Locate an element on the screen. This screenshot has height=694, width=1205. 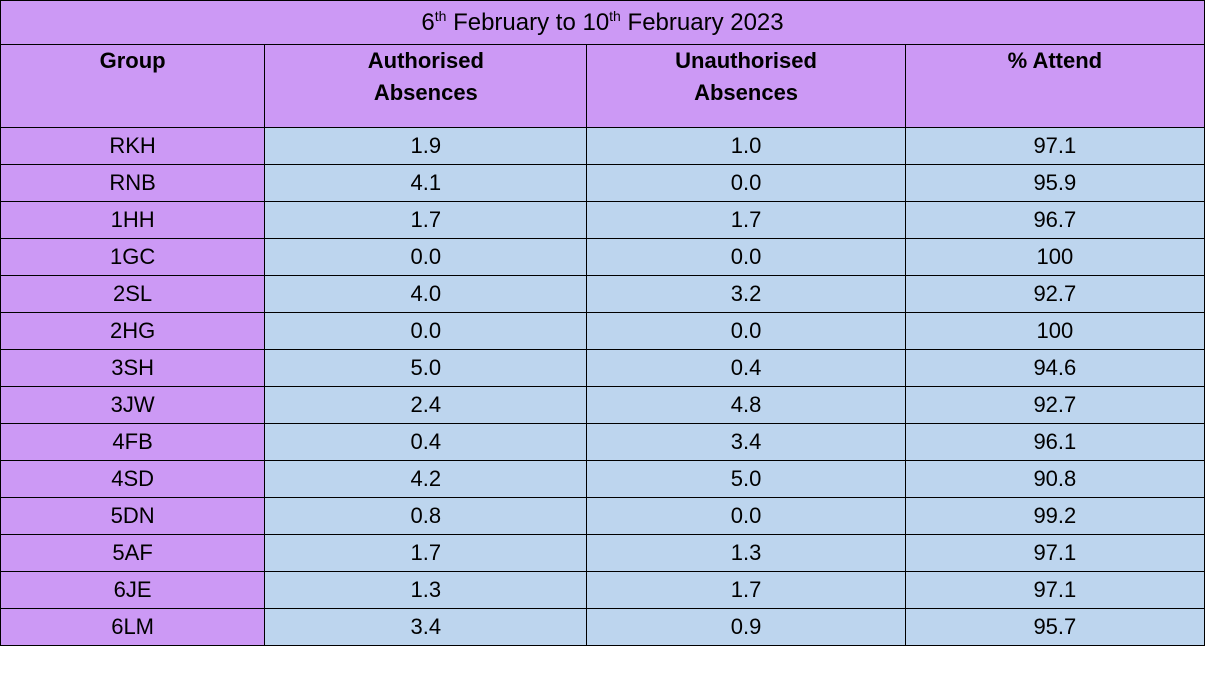
table-row: 3SH 5.0 0.4 94.6 is located at coordinates (602, 368).